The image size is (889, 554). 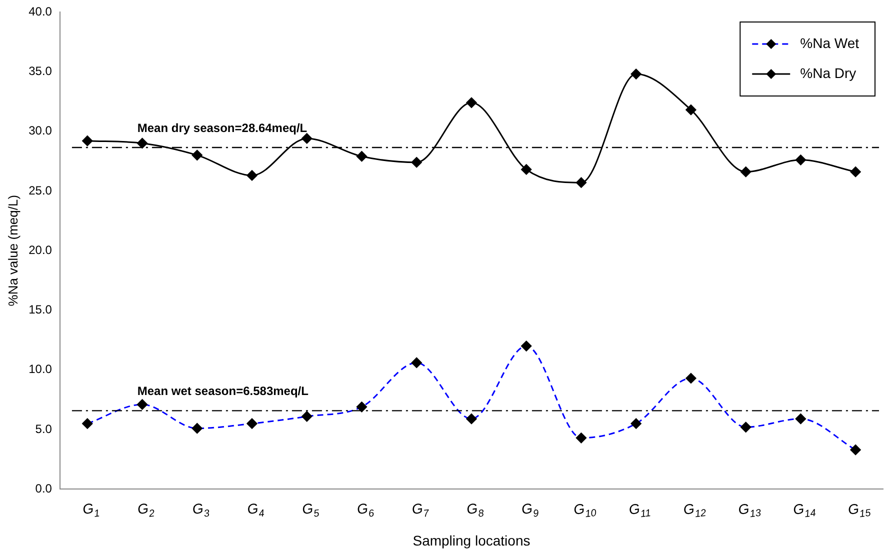 I want to click on y-tick-label: 15.0, so click(x=40, y=309).